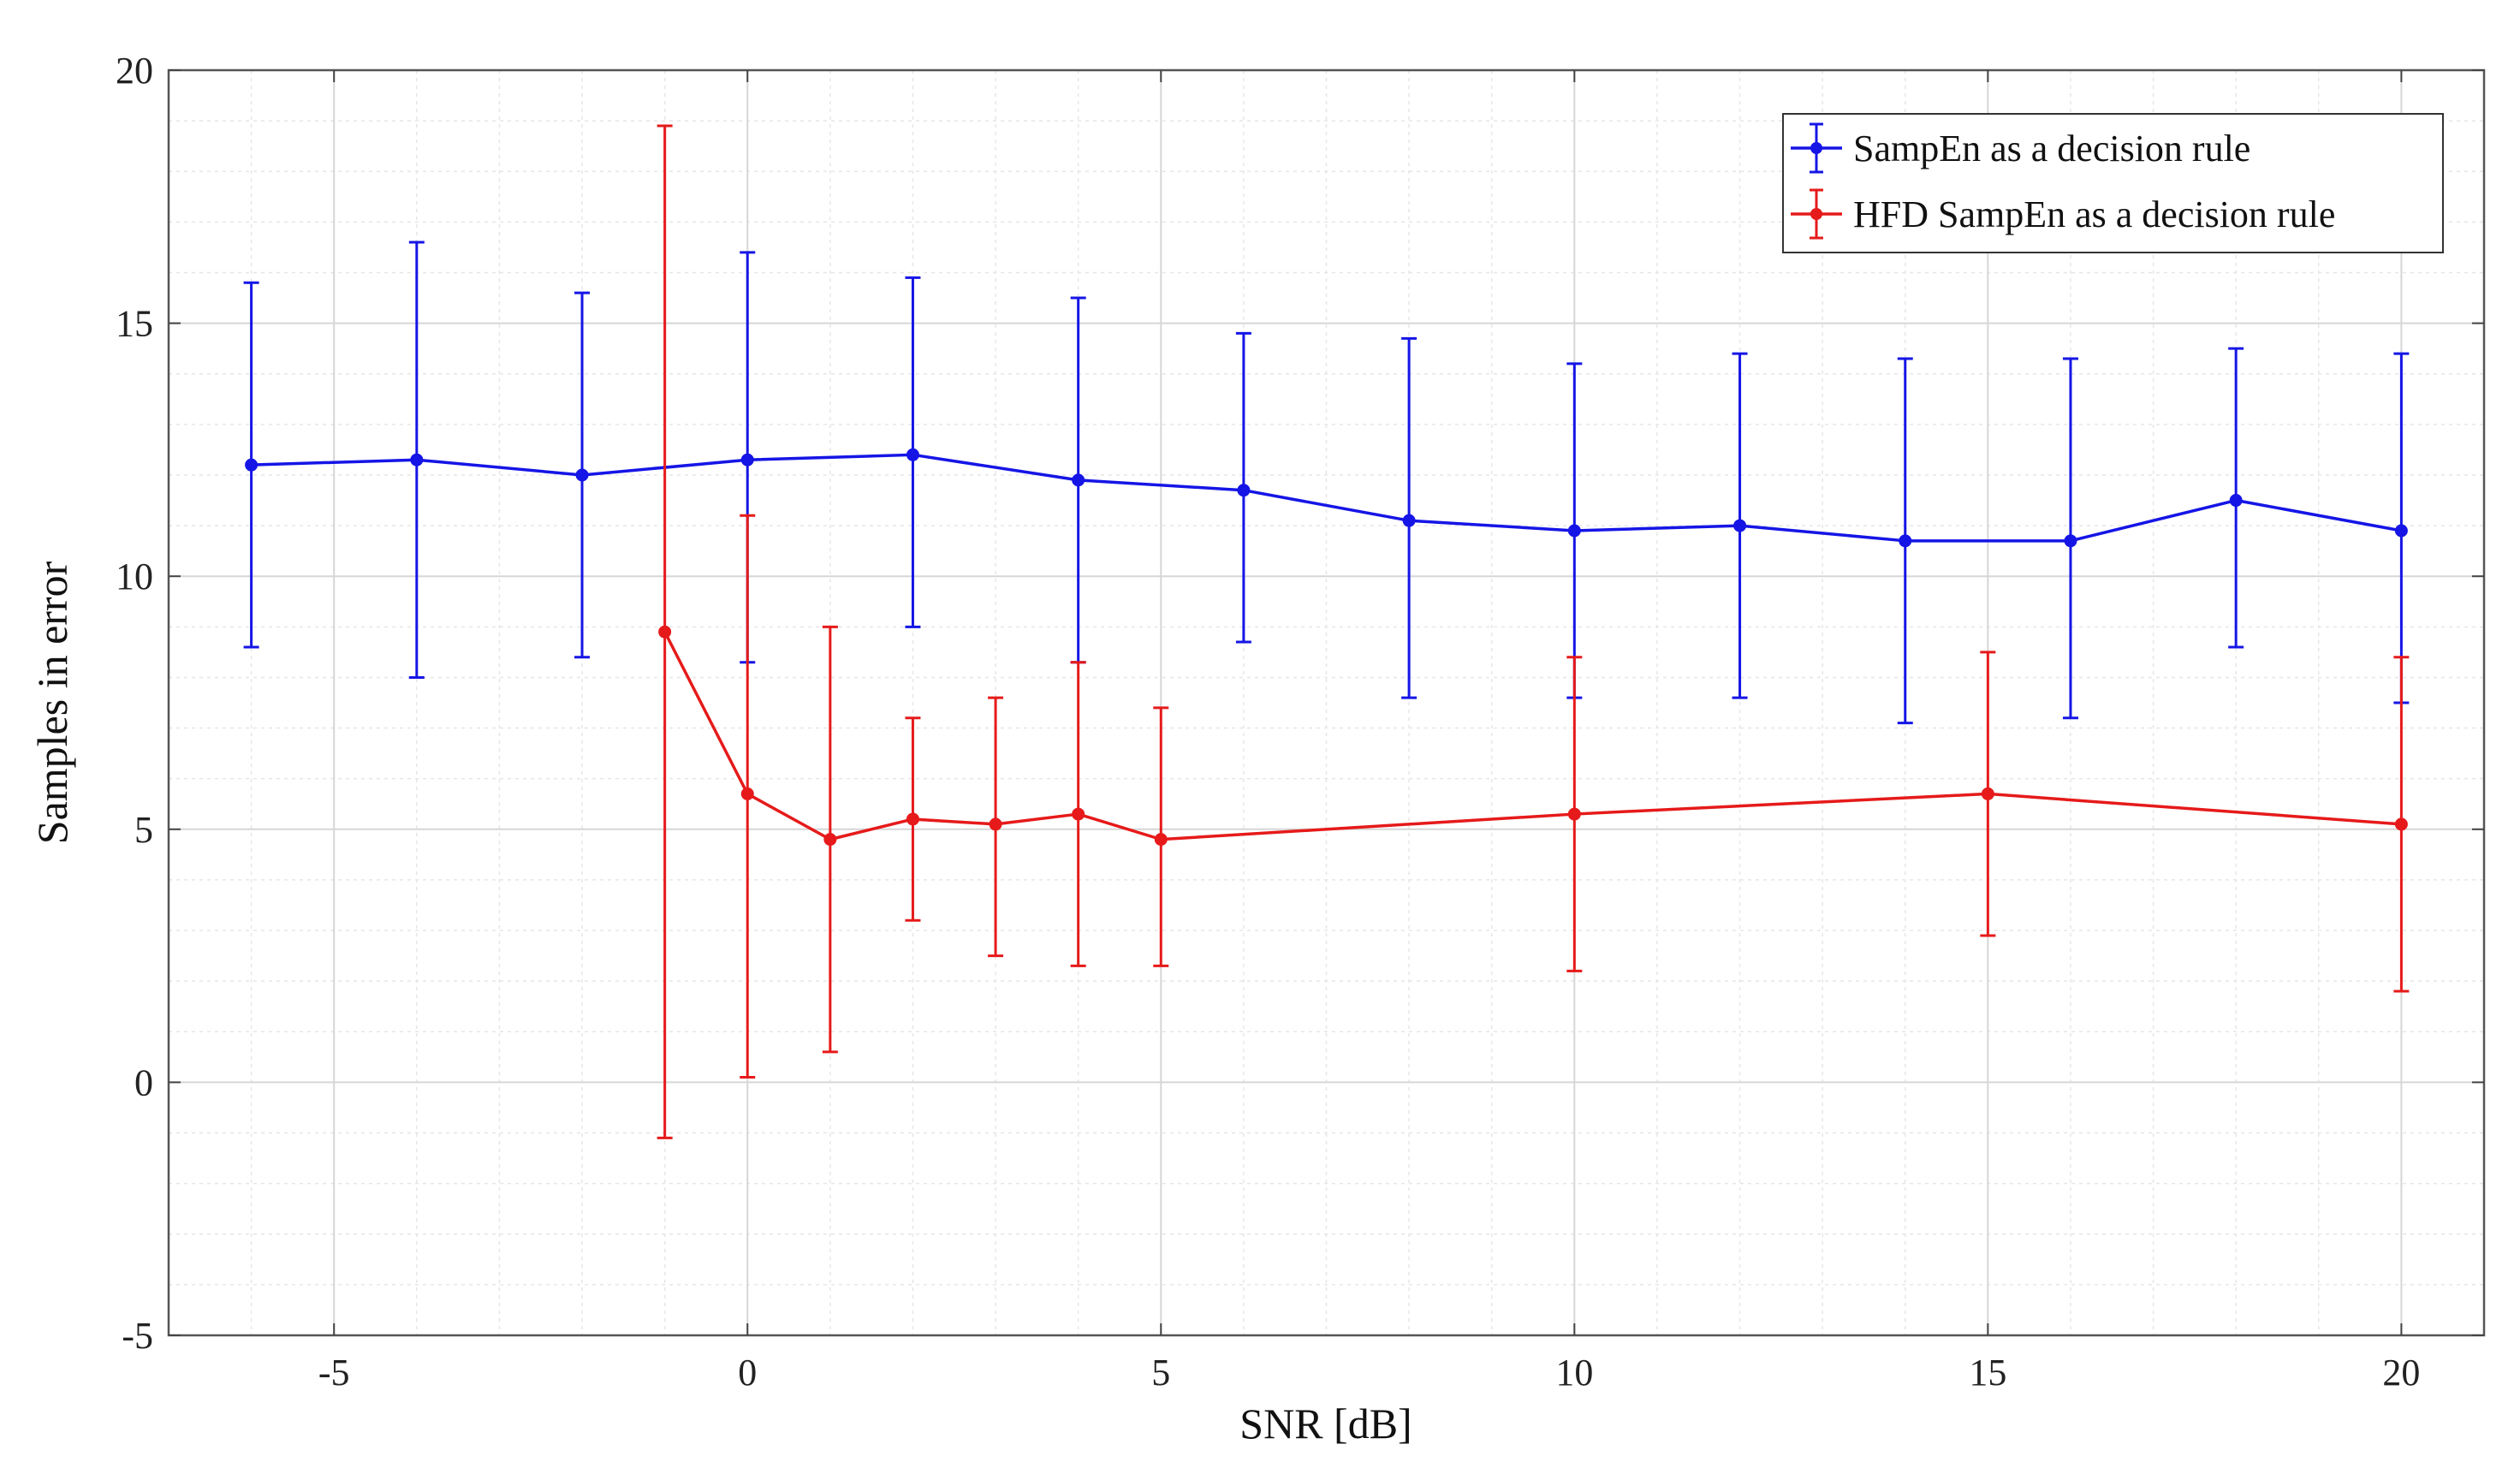  Describe the element at coordinates (143, 830) in the screenshot. I see `y-tick-label: 5` at that location.